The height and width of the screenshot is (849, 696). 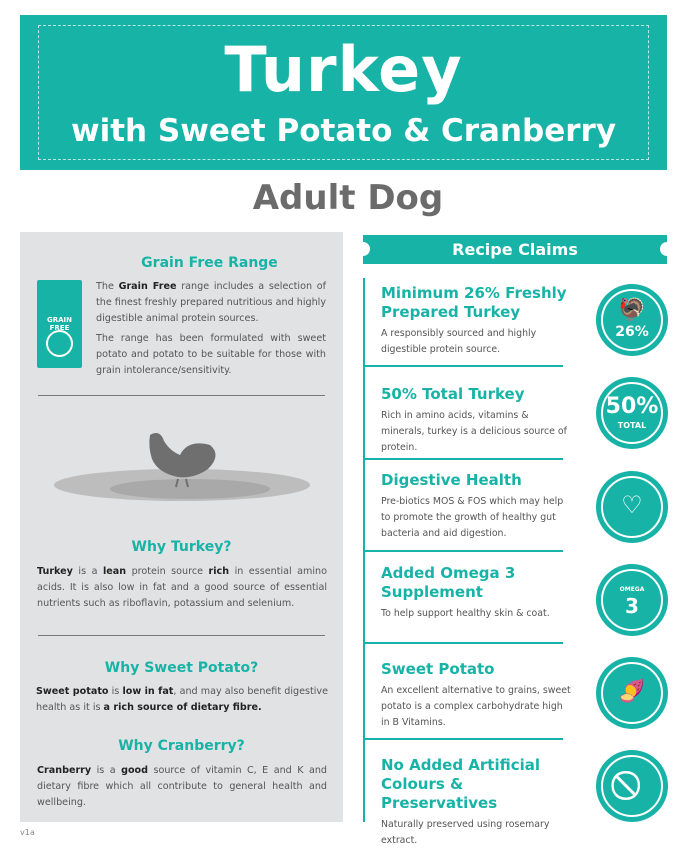 What do you see at coordinates (343, 69) in the screenshot?
I see `product-title: Turkey` at bounding box center [343, 69].